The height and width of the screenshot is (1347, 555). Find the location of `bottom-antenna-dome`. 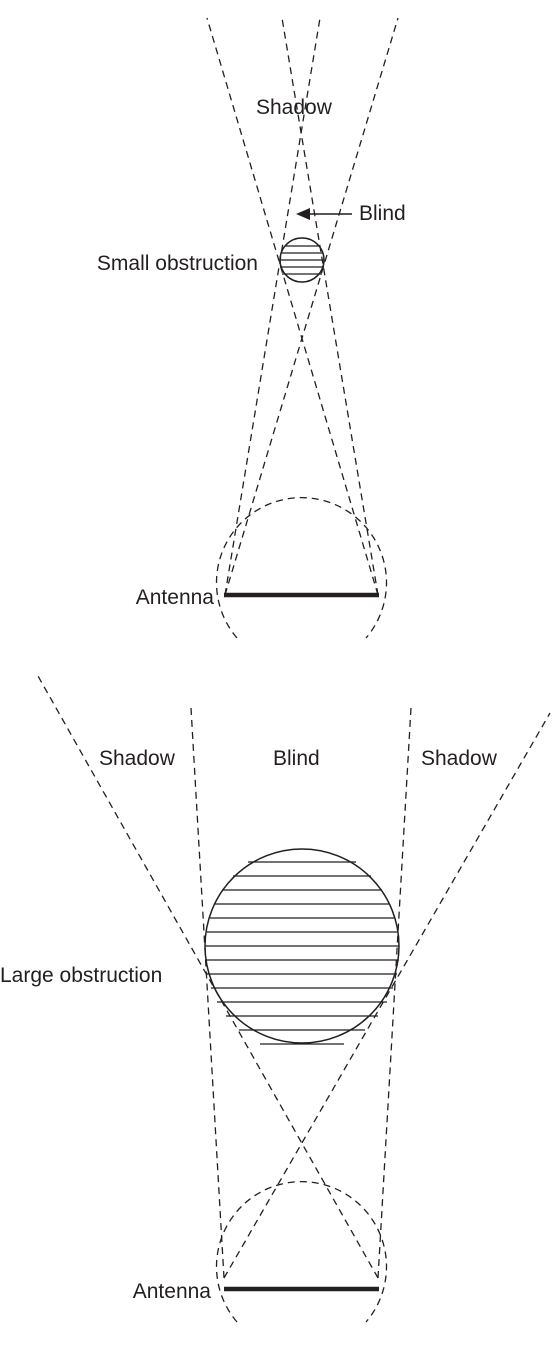

bottom-antenna-dome is located at coordinates (301, 1252).